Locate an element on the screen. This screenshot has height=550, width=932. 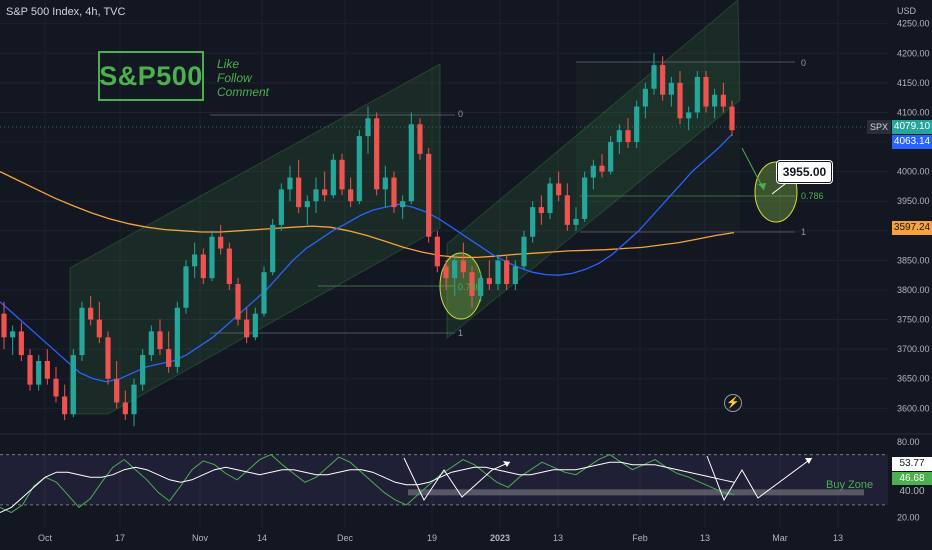
price-tick-label: 4150.00 is located at coordinates (913, 83).